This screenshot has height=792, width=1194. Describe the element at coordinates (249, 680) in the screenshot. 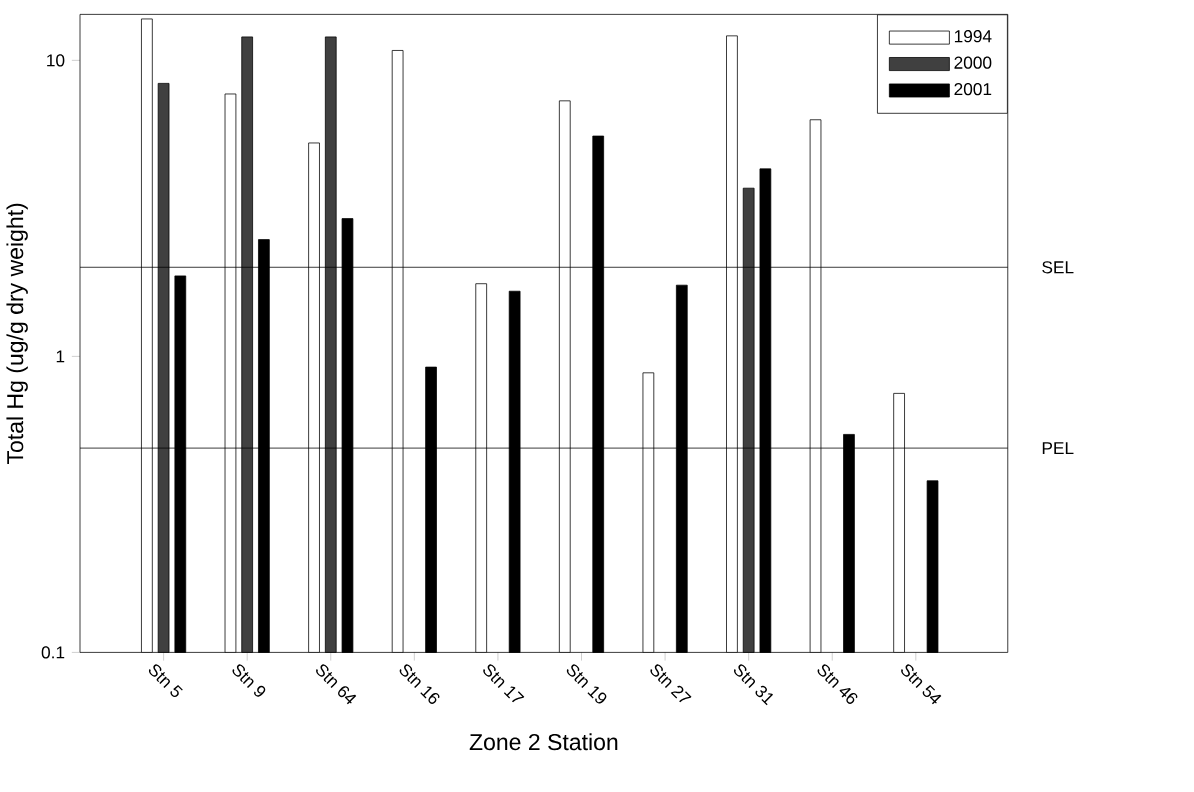

I see `x-tick-label: Stn 9` at that location.